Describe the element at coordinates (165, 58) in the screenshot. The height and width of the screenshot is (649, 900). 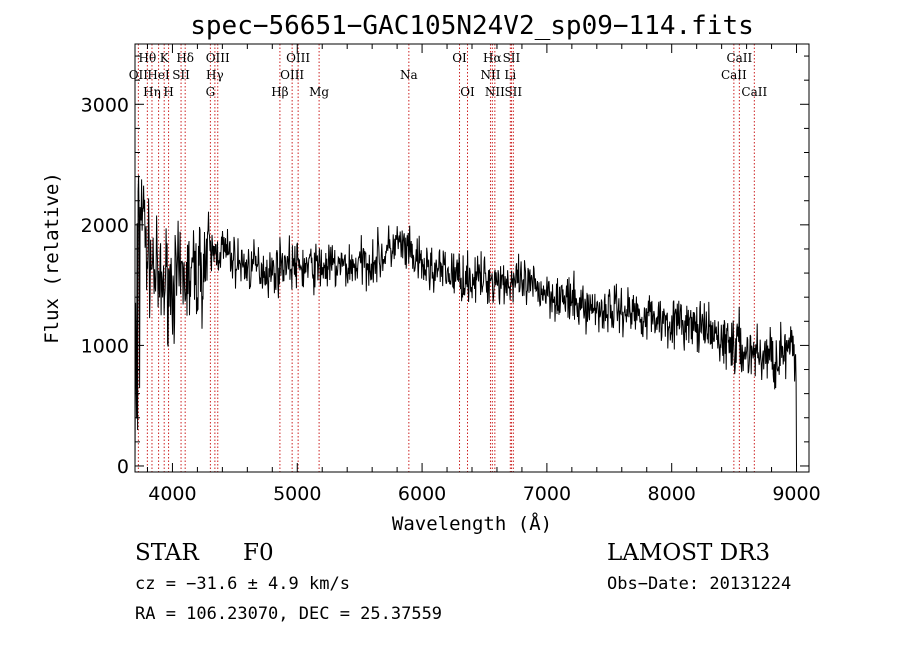
I see `spectral-line-label: K` at that location.